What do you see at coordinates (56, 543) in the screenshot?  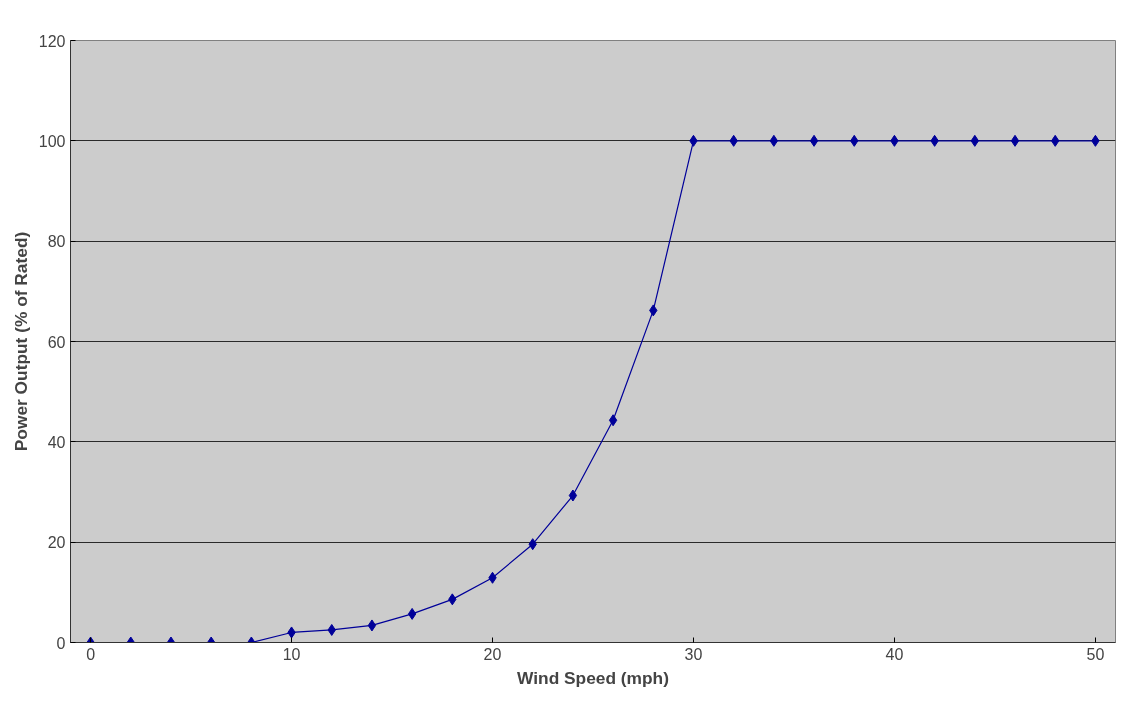 I see `y-tick-label: 20` at bounding box center [56, 543].